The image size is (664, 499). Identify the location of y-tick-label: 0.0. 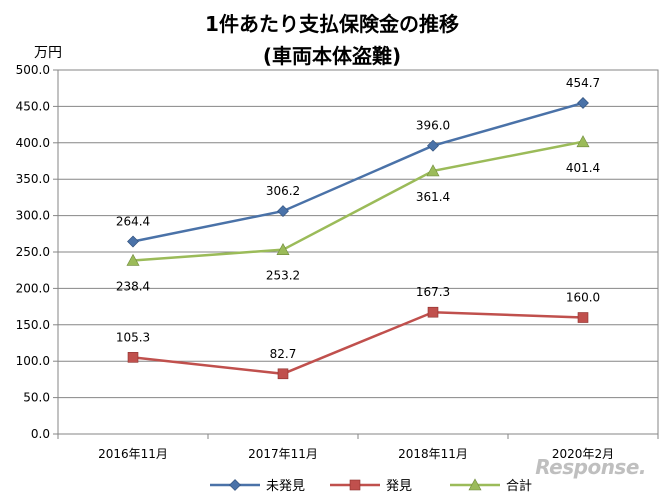
(40, 434).